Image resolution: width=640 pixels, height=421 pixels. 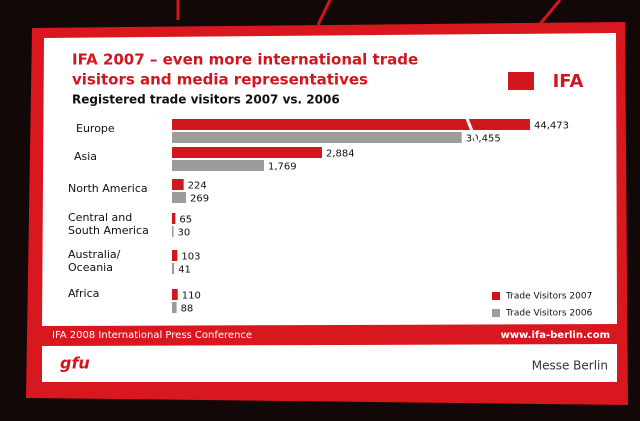 What do you see at coordinates (199, 199) in the screenshot?
I see `value-label: 269` at bounding box center [199, 199].